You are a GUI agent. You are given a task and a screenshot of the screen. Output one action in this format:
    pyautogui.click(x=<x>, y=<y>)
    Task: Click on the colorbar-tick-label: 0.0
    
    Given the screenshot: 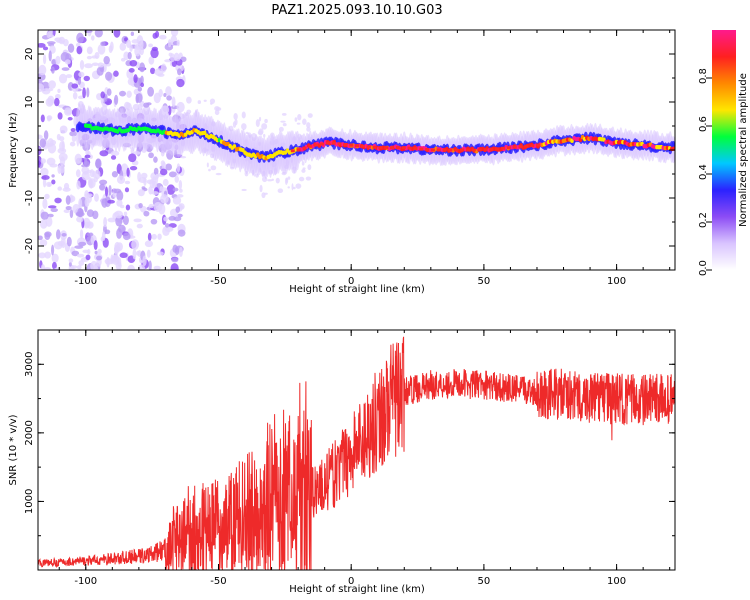 What is the action you would take?
    pyautogui.click(x=703, y=268)
    